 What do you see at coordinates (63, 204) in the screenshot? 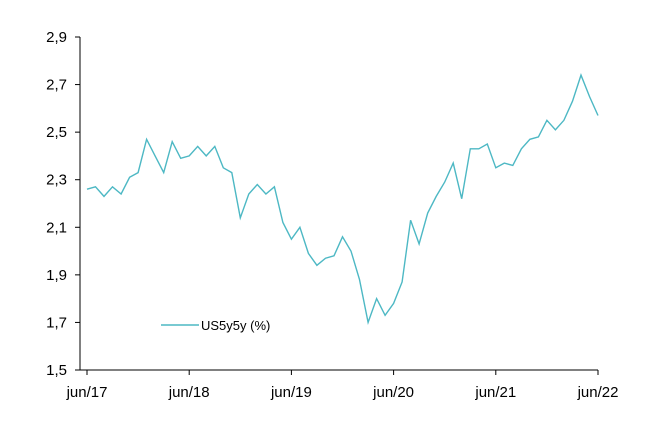
I see `y-axis-ticks: 2,9 2,7 2,5 2,3 2,1 1,9 1,7 1,5` at bounding box center [63, 204].